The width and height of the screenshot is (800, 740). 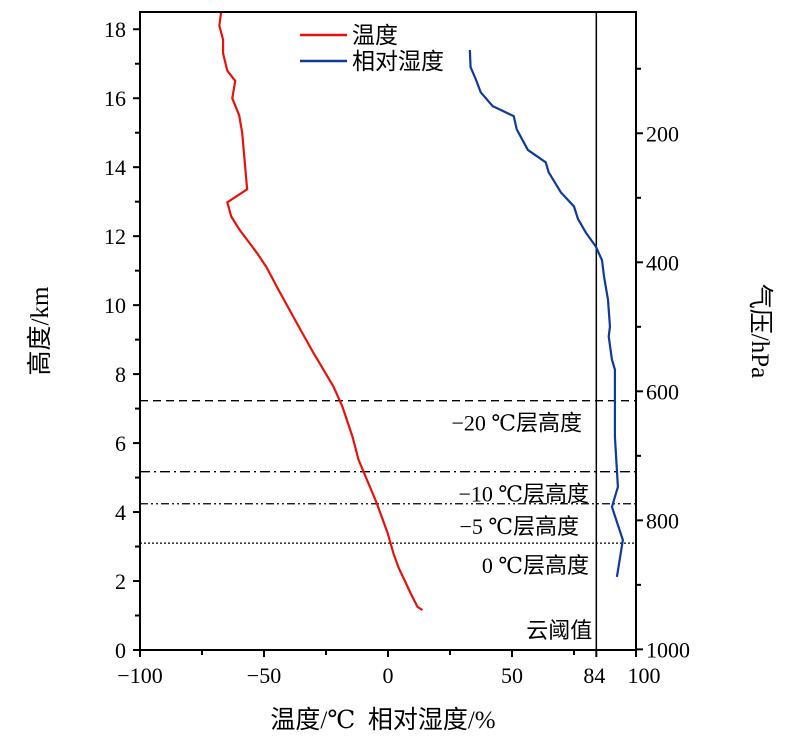 What do you see at coordinates (120, 581) in the screenshot?
I see `y-tick-label: 2` at bounding box center [120, 581].